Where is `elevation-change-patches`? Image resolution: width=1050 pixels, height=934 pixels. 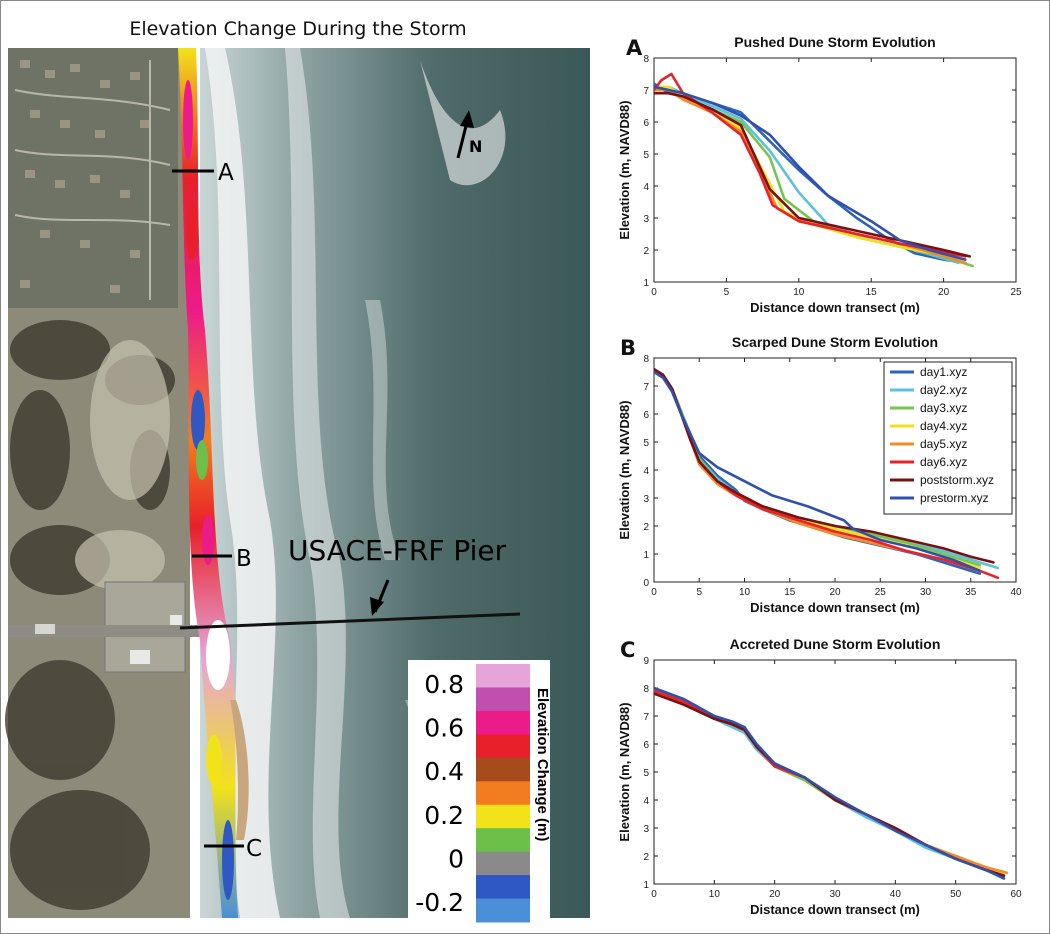 elevation-change-patches is located at coordinates (208, 490).